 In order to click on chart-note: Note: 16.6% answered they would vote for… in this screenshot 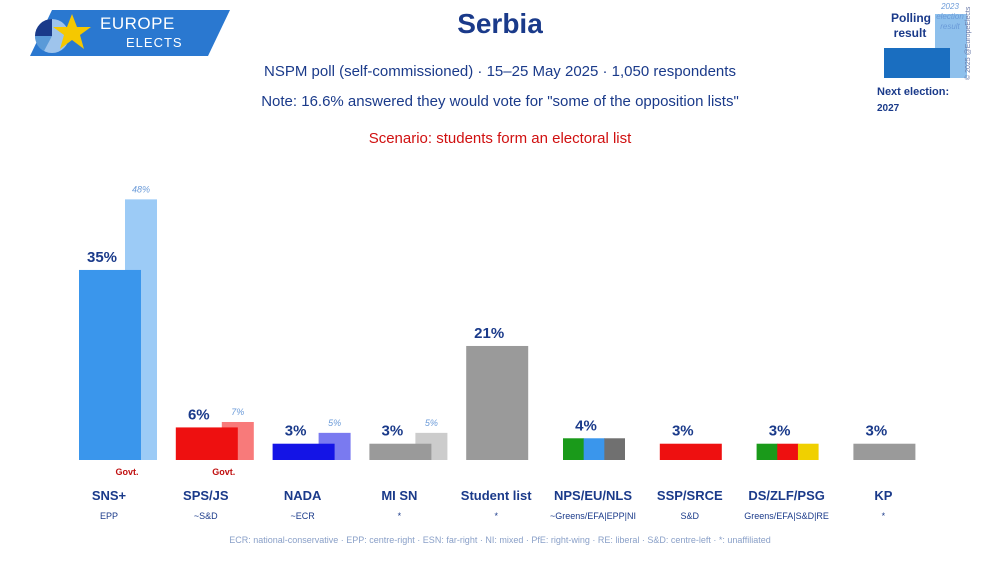, I will do `click(500, 101)`.